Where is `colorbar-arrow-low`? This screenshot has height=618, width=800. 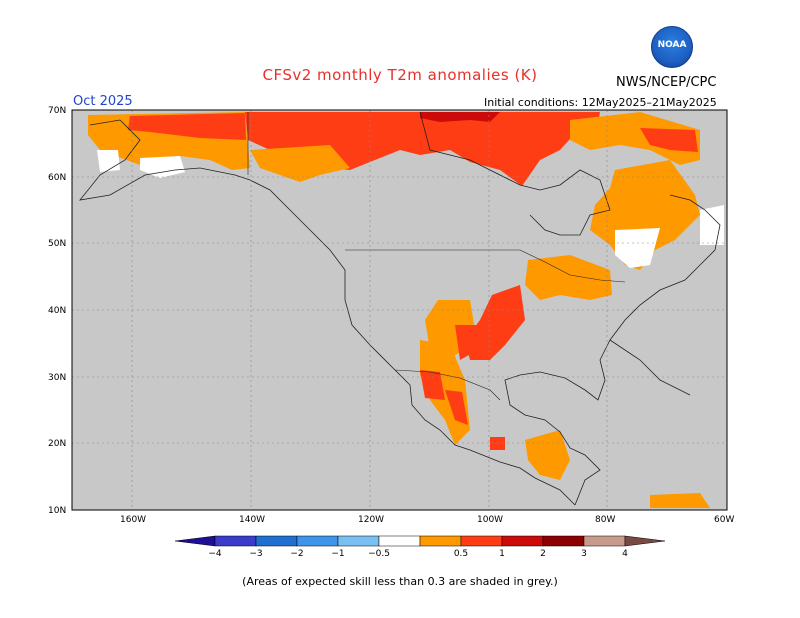 colorbar-arrow-low is located at coordinates (195, 541).